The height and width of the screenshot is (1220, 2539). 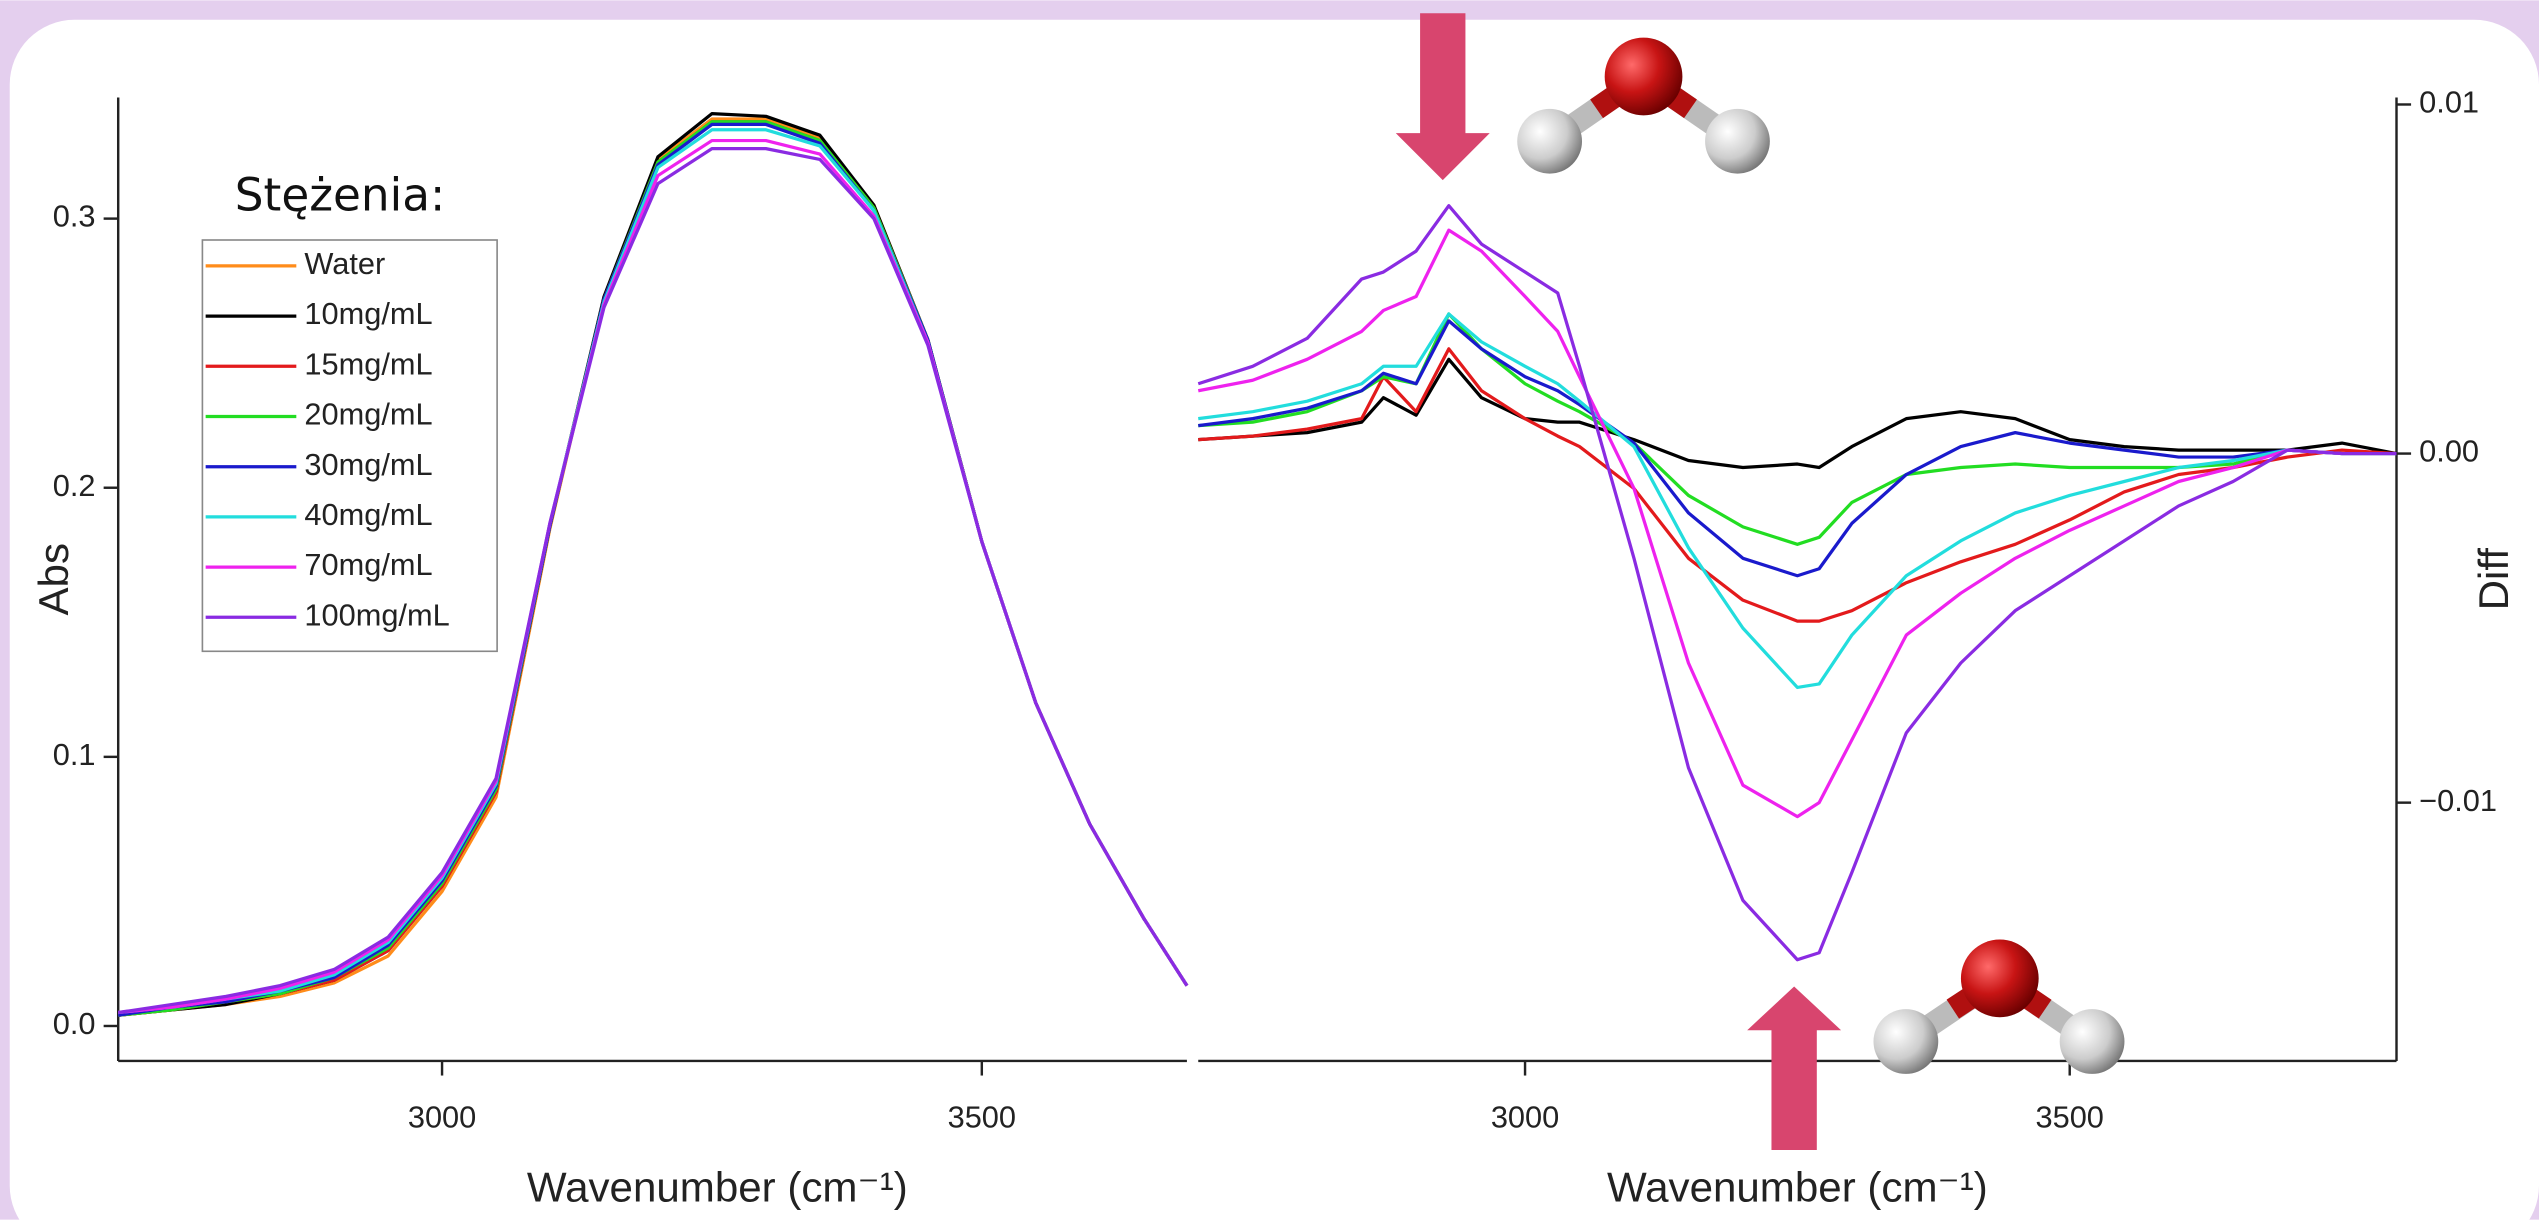 What do you see at coordinates (368, 464) in the screenshot?
I see `legend-label: 30mg/mL` at bounding box center [368, 464].